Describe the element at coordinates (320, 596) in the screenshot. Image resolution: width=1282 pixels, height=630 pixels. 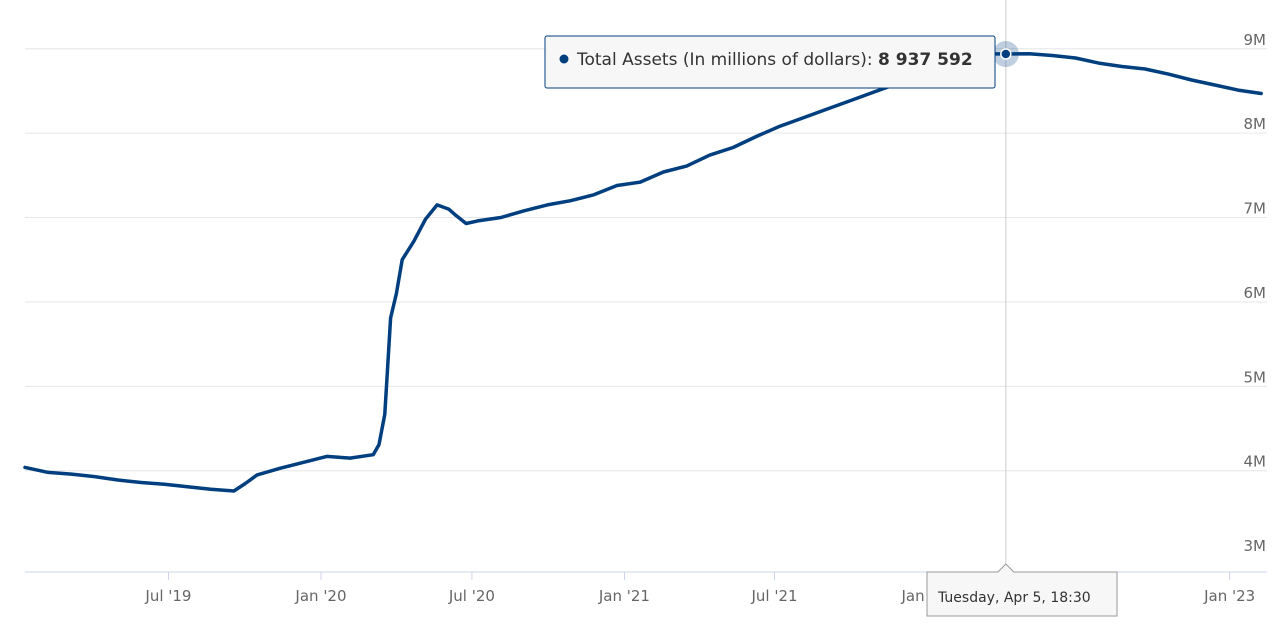
I see `x-tick-label: Jan '20` at that location.